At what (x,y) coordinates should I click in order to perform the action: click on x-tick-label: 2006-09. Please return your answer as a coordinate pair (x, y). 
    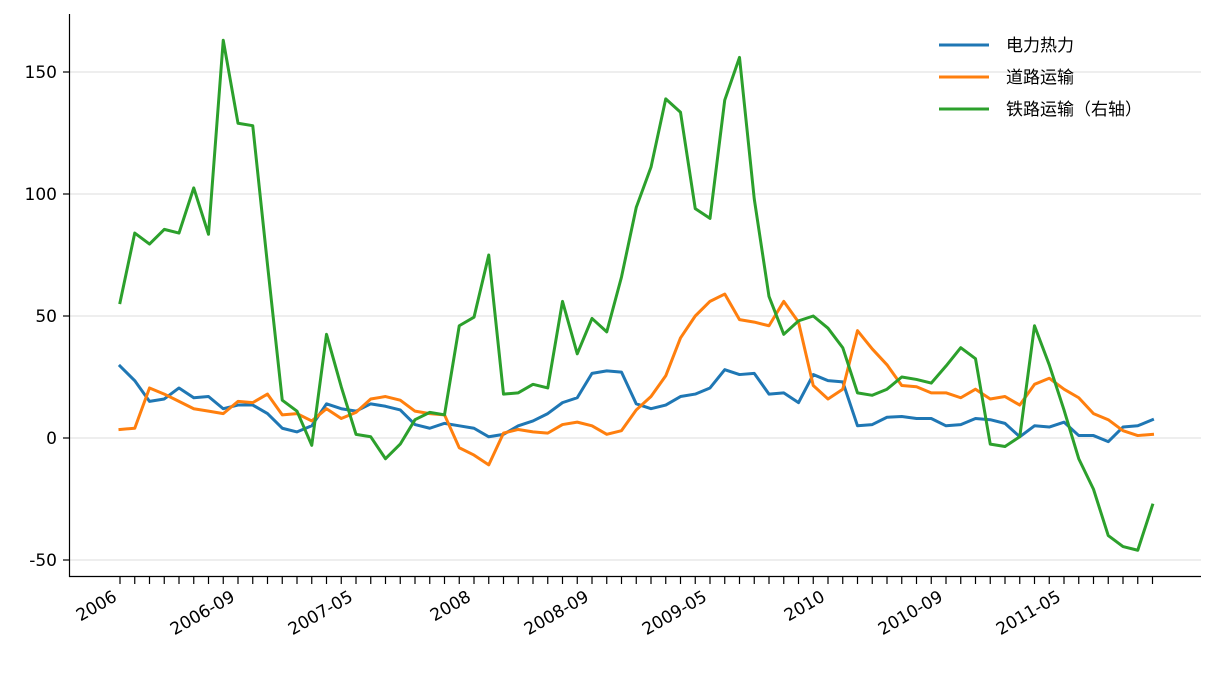
    Looking at the image, I should click on (203, 613).